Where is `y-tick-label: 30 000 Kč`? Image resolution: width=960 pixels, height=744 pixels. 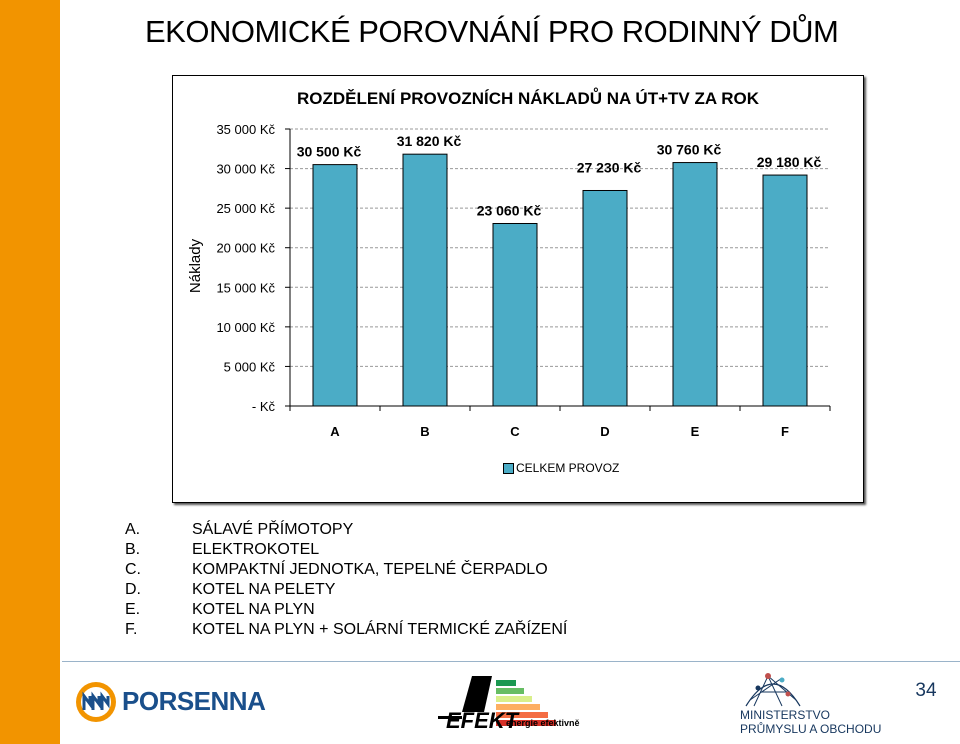
y-tick-label: 30 000 Kč is located at coordinates (245, 169).